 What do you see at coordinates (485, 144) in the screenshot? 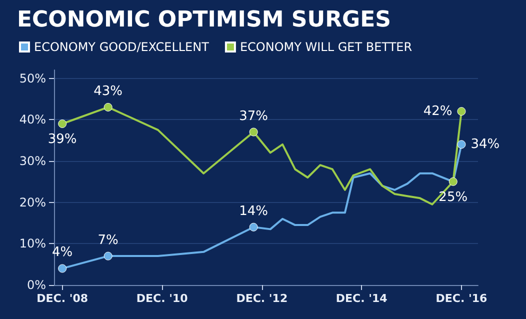
I see `data-label: 34%` at bounding box center [485, 144].